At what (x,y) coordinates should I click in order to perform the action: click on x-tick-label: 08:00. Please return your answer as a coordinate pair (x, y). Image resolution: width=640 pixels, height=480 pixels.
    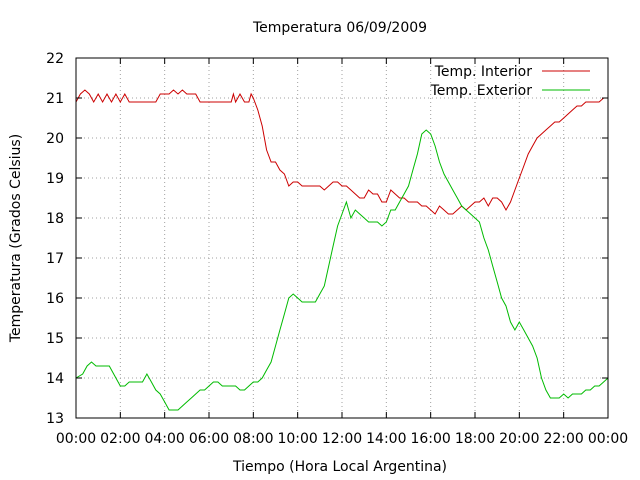
    Looking at the image, I should click on (253, 439).